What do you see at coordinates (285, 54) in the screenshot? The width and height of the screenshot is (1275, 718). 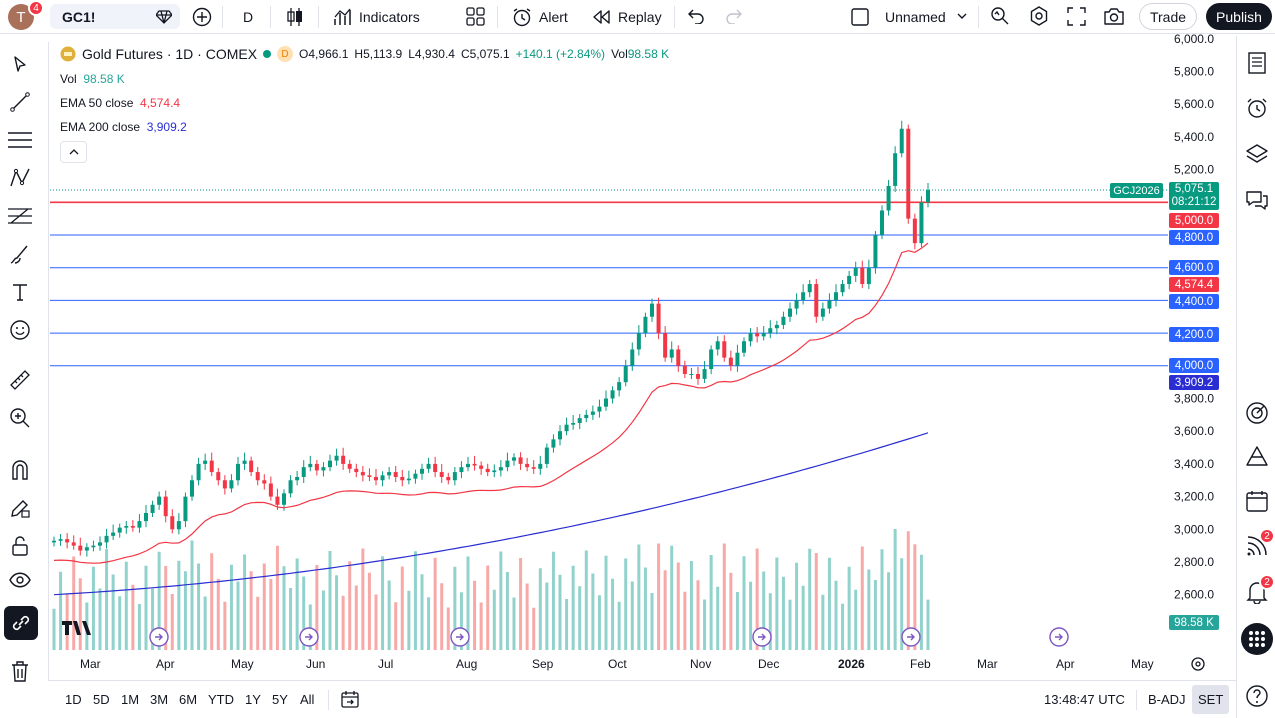 I see `delayed-badge: D` at bounding box center [285, 54].